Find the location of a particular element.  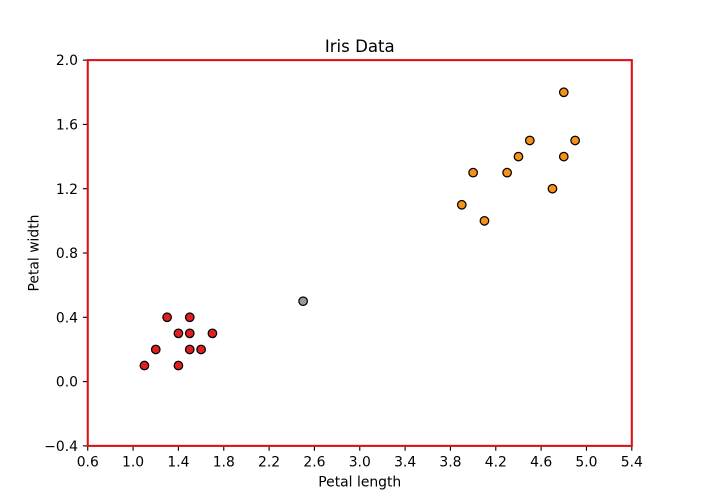

y-axis: −0.4 0.0 0.4 0.8 1.2 1.6 2.0 is located at coordinates (66, 254).